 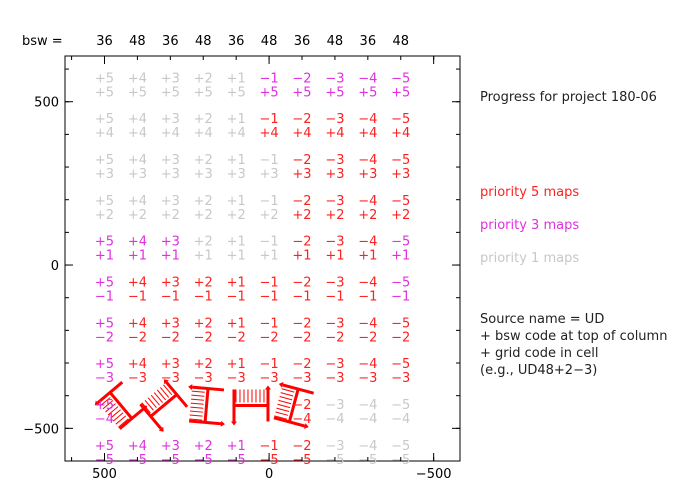 What do you see at coordinates (42, 41) in the screenshot?
I see `bsw-label: bsw =` at bounding box center [42, 41].